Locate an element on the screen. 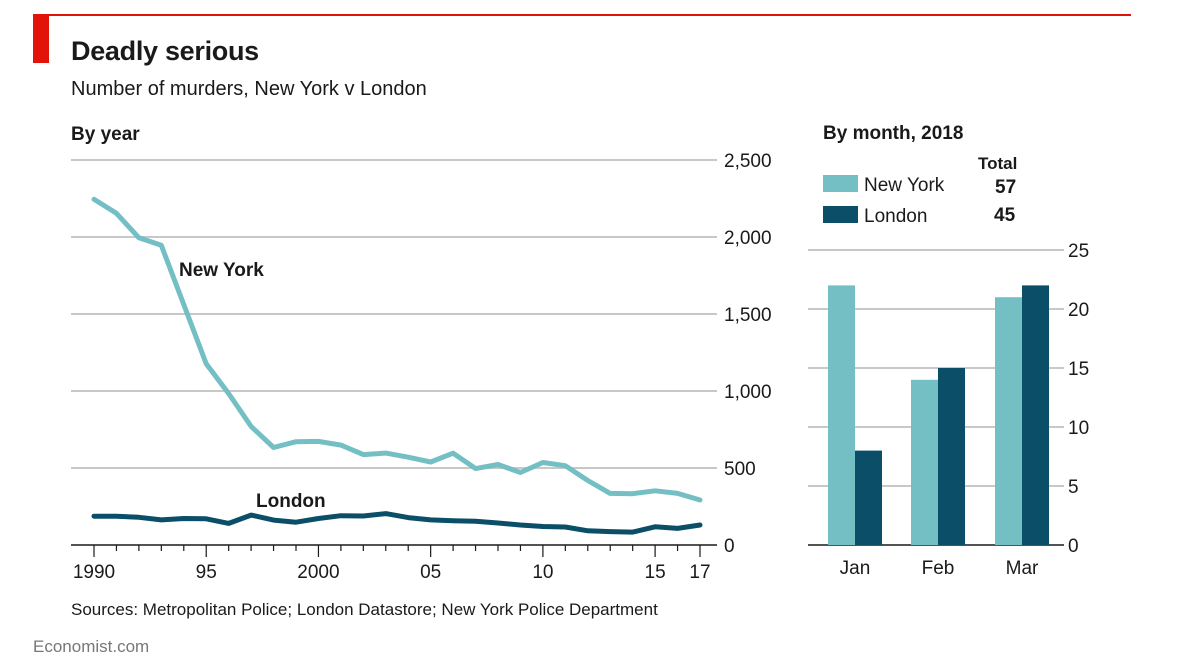 The height and width of the screenshot is (670, 1200). y-tick-label: 10 is located at coordinates (1078, 428).